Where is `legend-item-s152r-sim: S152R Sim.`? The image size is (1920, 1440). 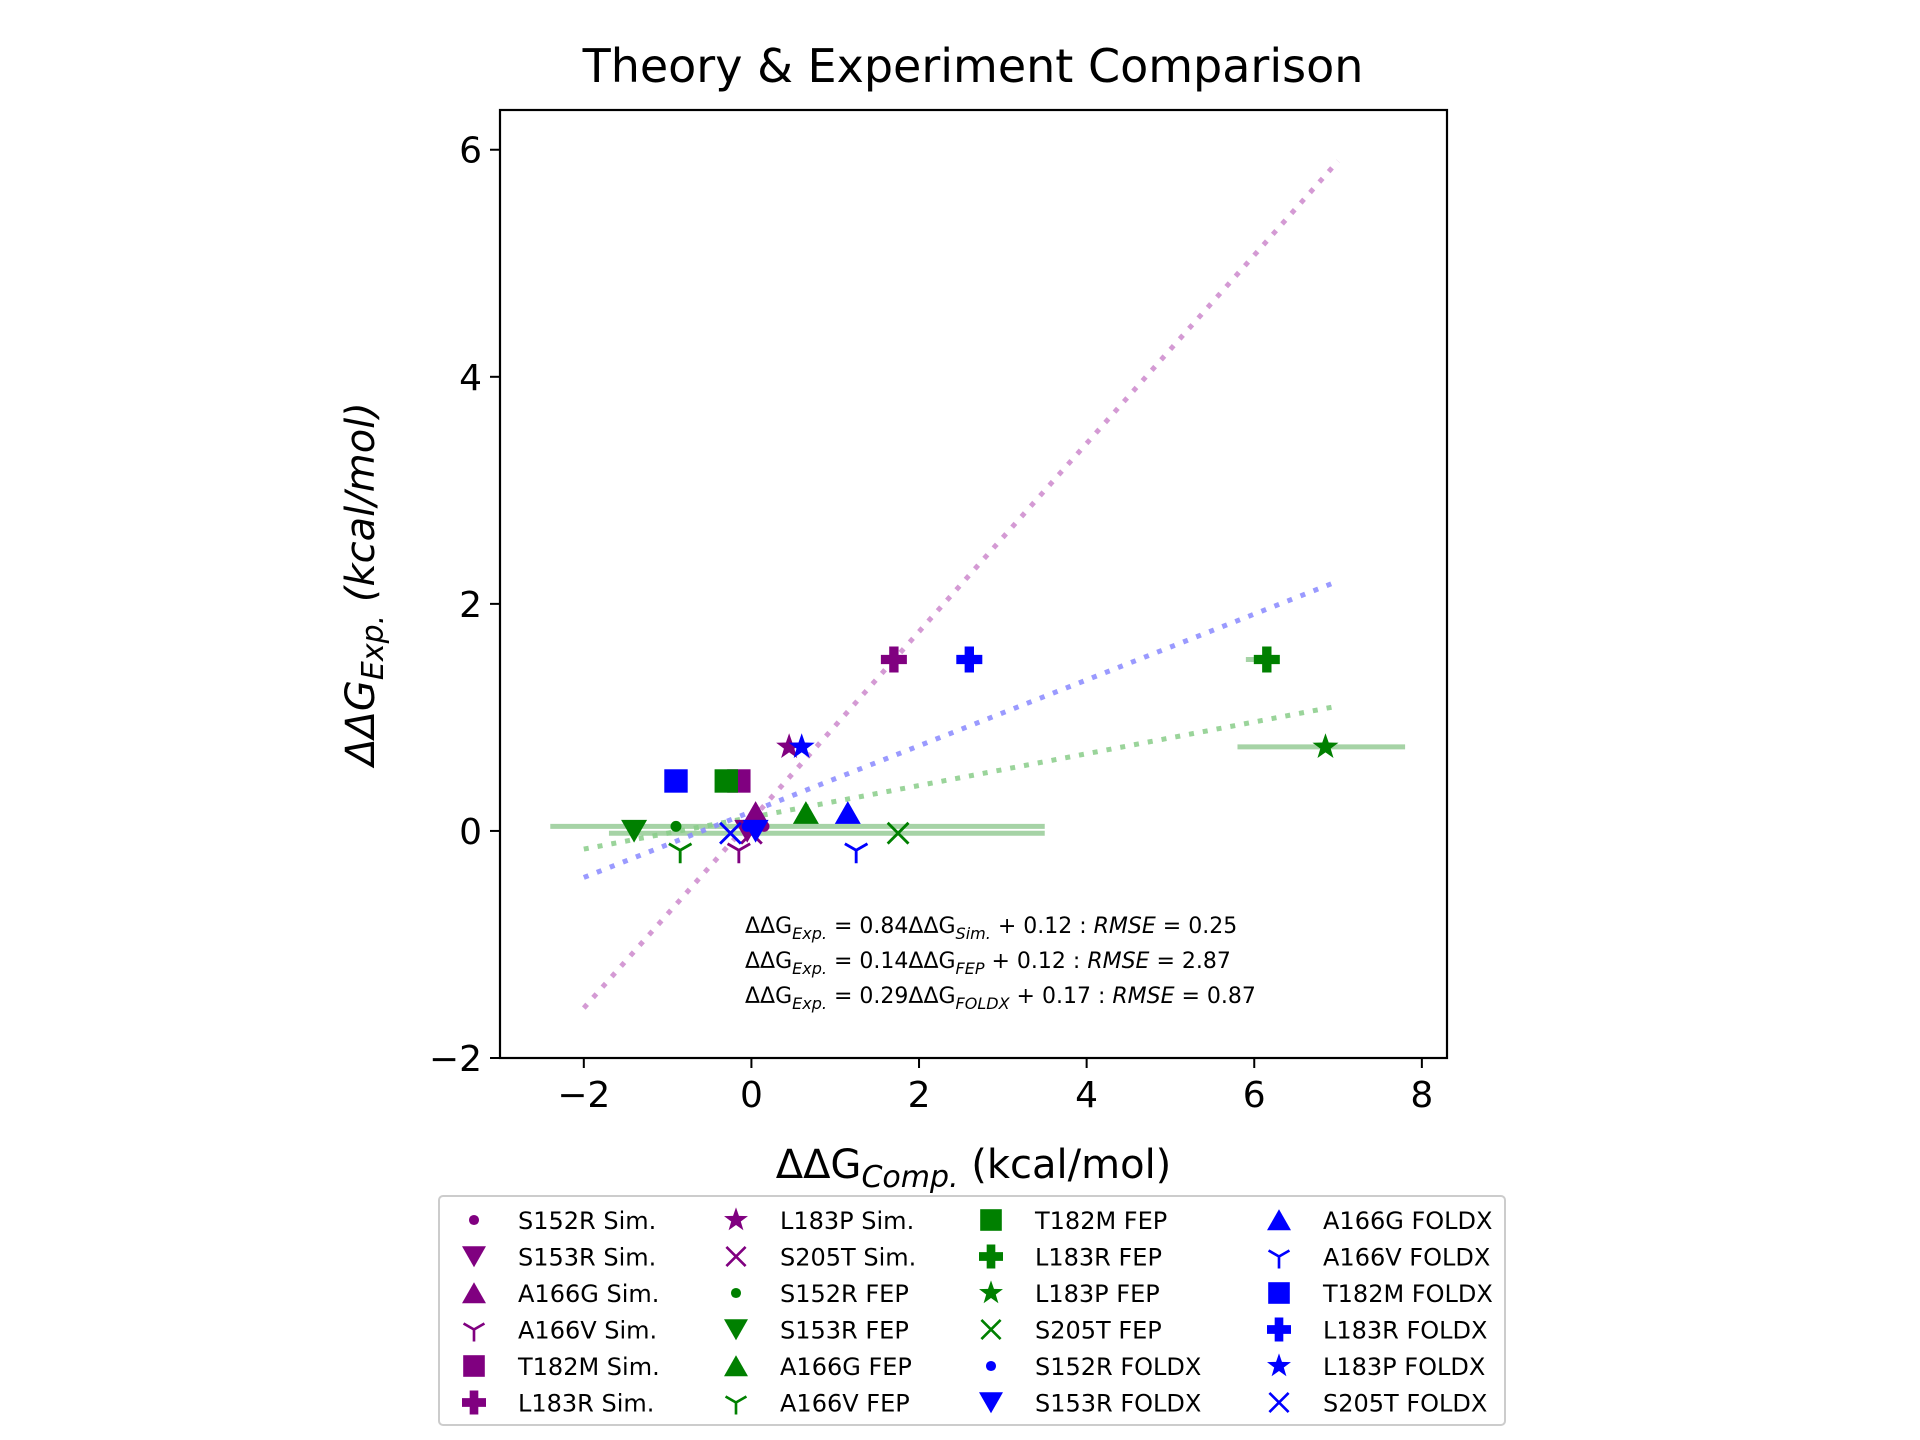 legend-item-s152r-sim: S152R Sim. is located at coordinates (562, 1221).